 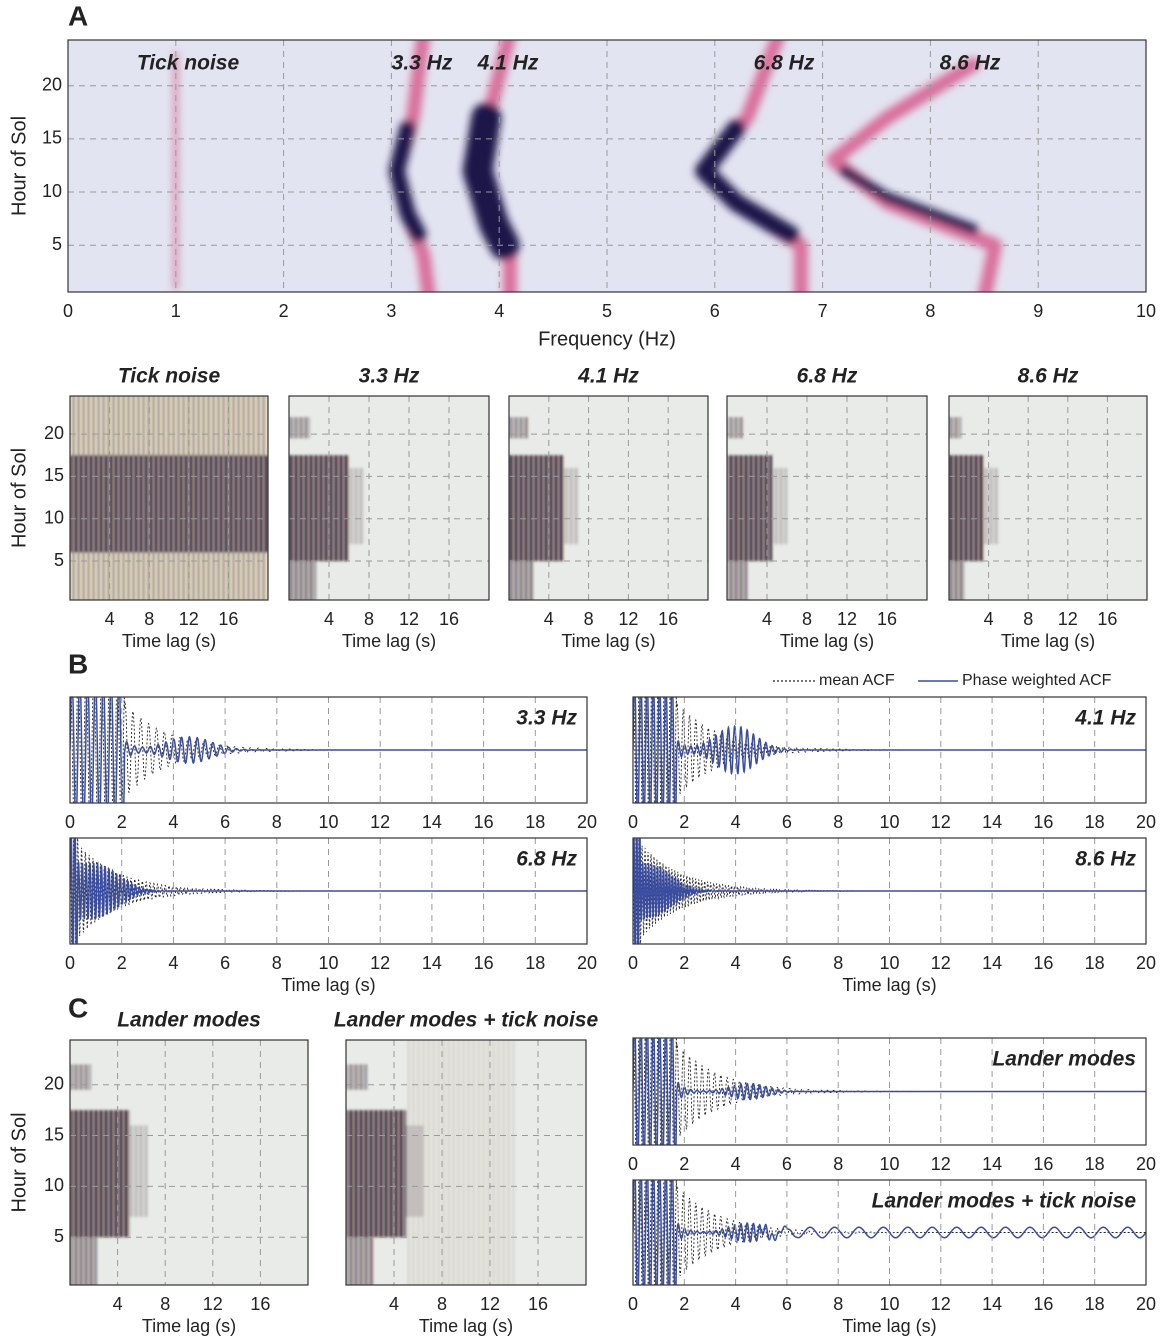 What do you see at coordinates (1048, 376) in the screenshot?
I see `chart-title: 8.6 Hz` at bounding box center [1048, 376].